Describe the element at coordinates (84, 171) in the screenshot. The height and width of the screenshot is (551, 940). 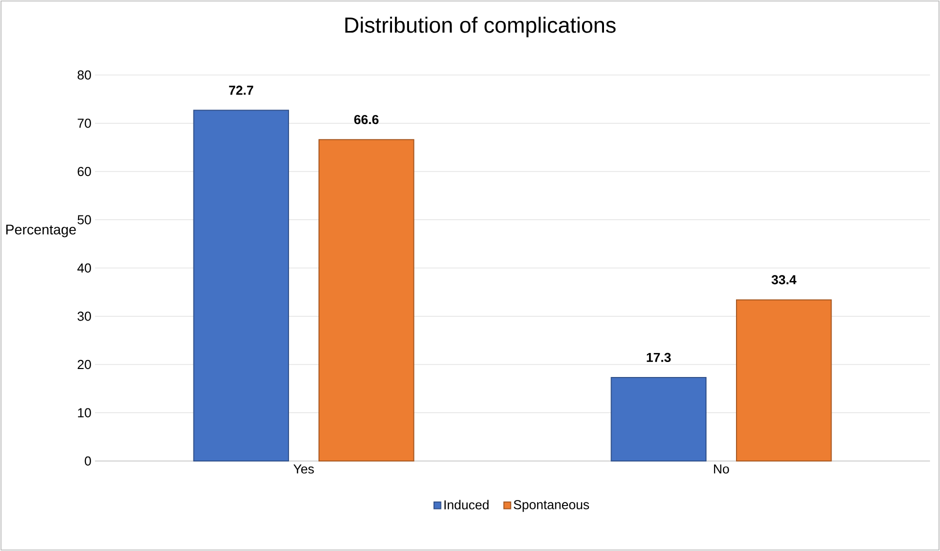
I see `y-tick-label: 60` at that location.